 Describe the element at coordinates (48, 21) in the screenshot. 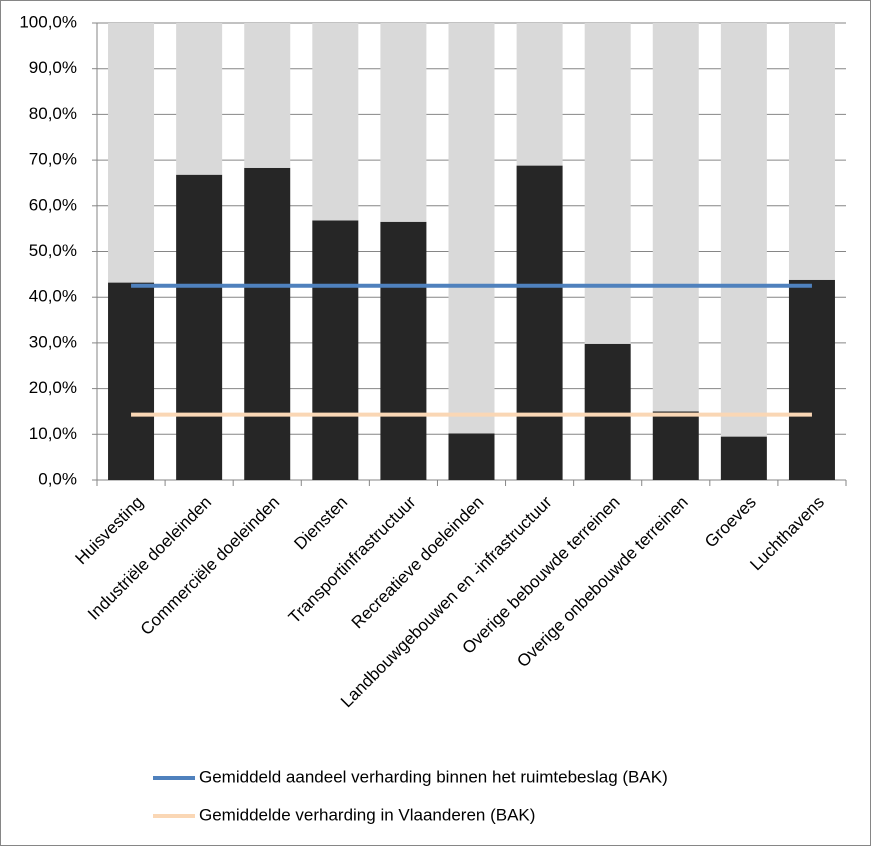

I see `y-tick-label: 100,0%` at that location.